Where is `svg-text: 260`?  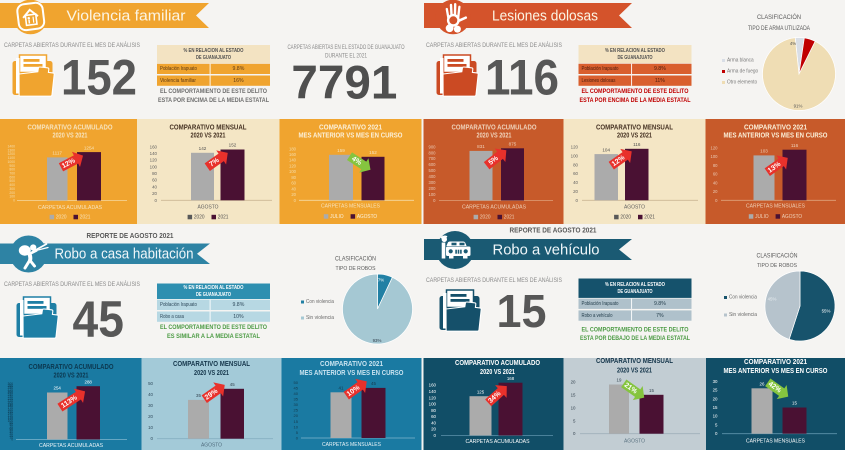
svg-text: 260 is located at coordinates (11, 391).